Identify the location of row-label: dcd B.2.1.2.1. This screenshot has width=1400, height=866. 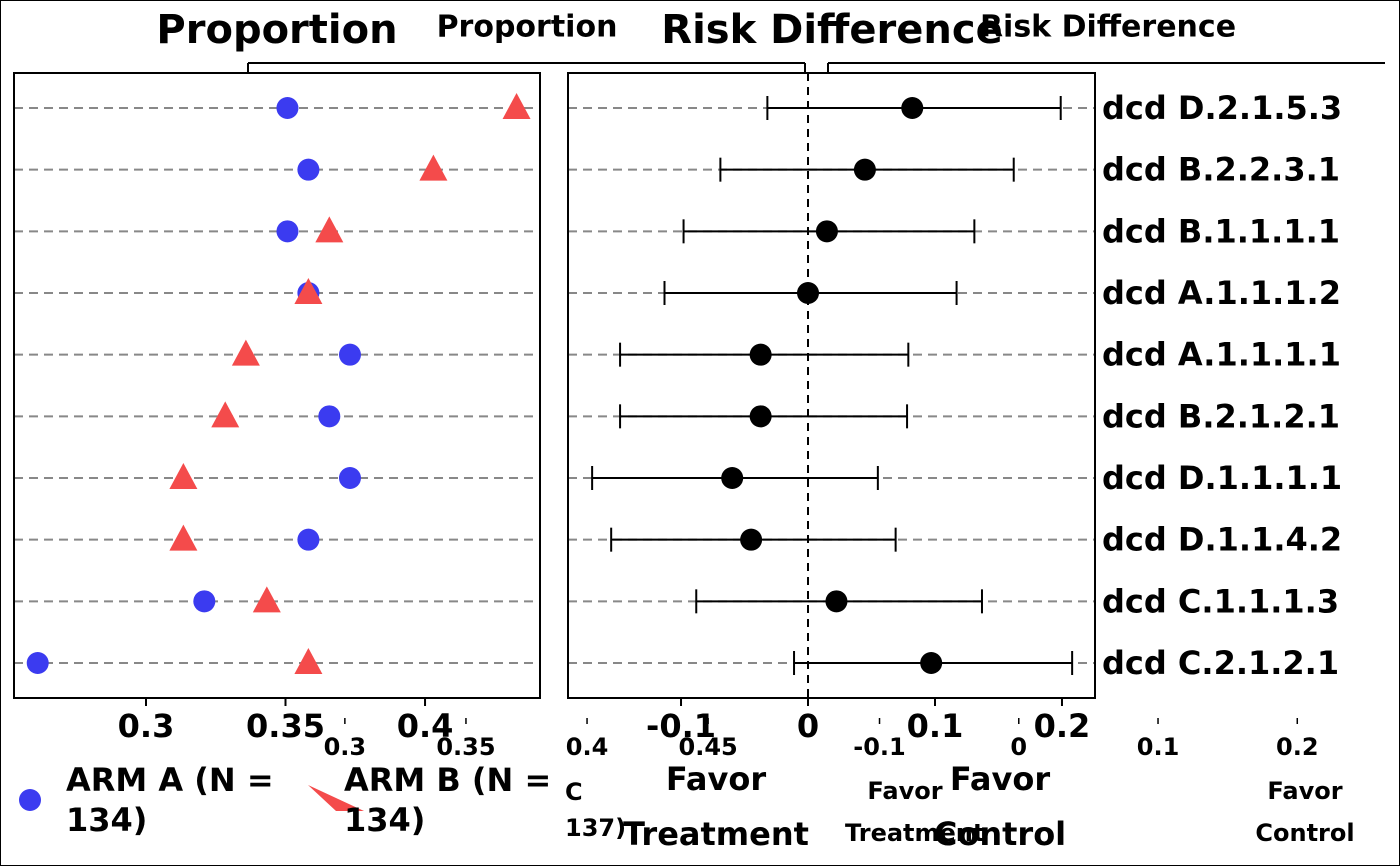
(1221, 416).